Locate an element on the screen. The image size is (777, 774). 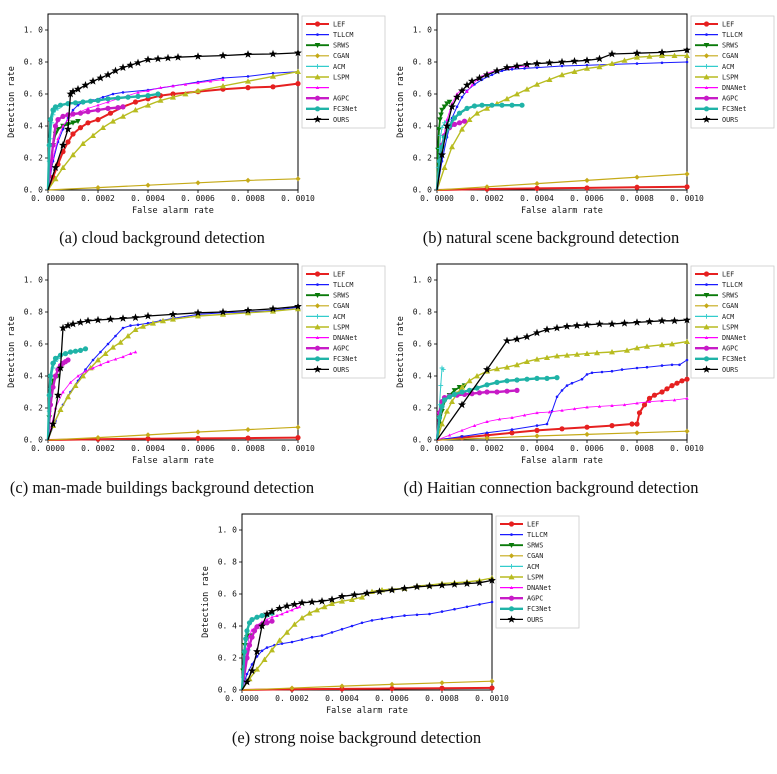
series-DNANet is located at coordinates (92, 395).